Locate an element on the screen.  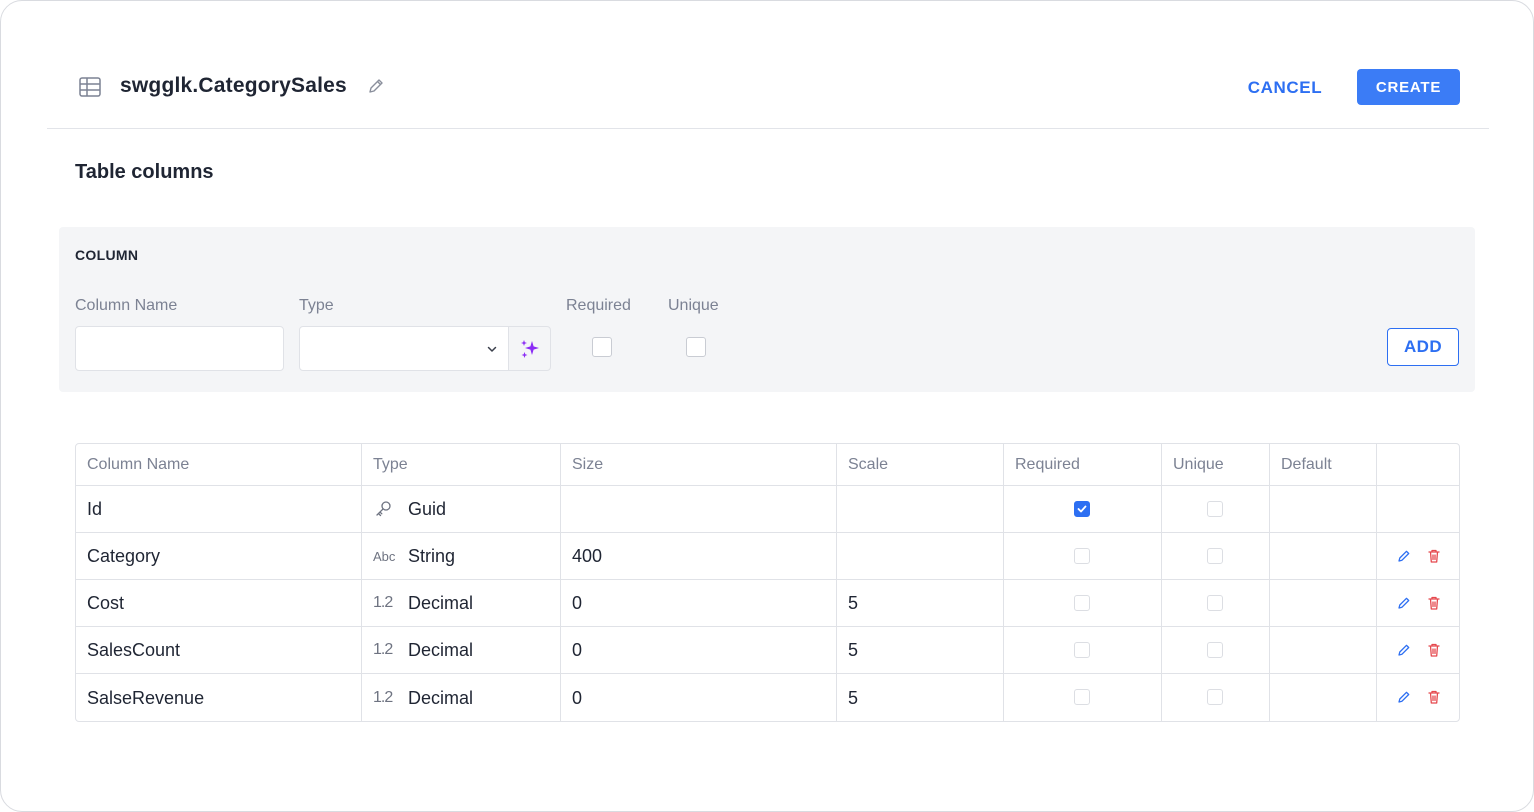
cancel-button: CANCEL is located at coordinates (1285, 87).